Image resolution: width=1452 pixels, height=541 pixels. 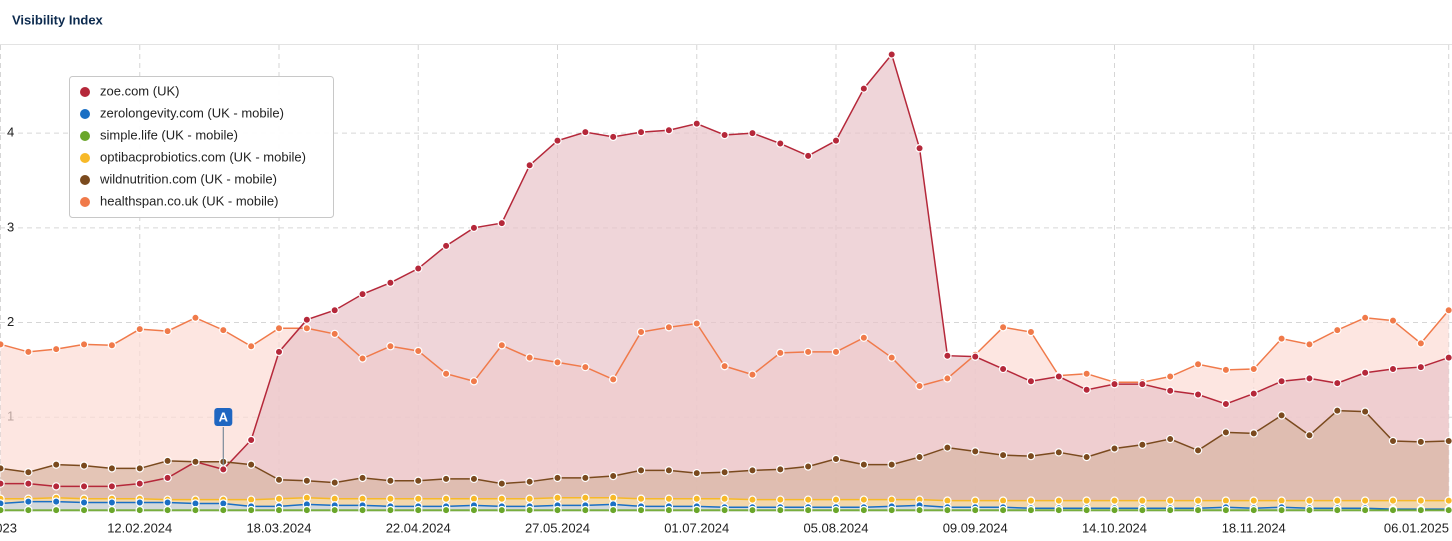 I want to click on annotation-label: A, so click(x=224, y=416).